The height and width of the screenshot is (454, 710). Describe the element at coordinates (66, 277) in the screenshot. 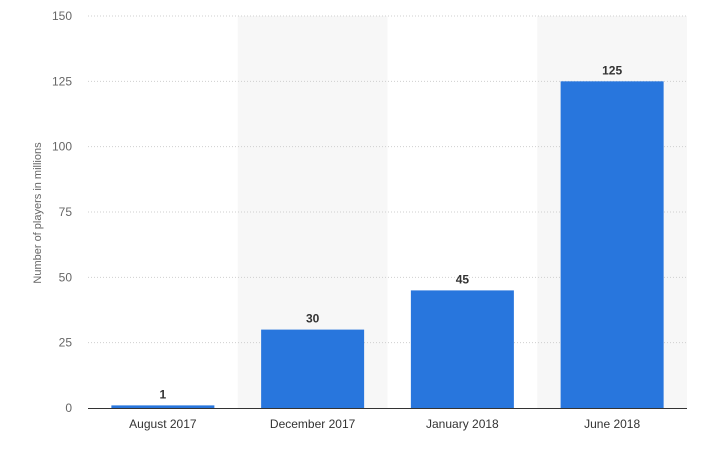

I see `y-tick-label: 50` at that location.